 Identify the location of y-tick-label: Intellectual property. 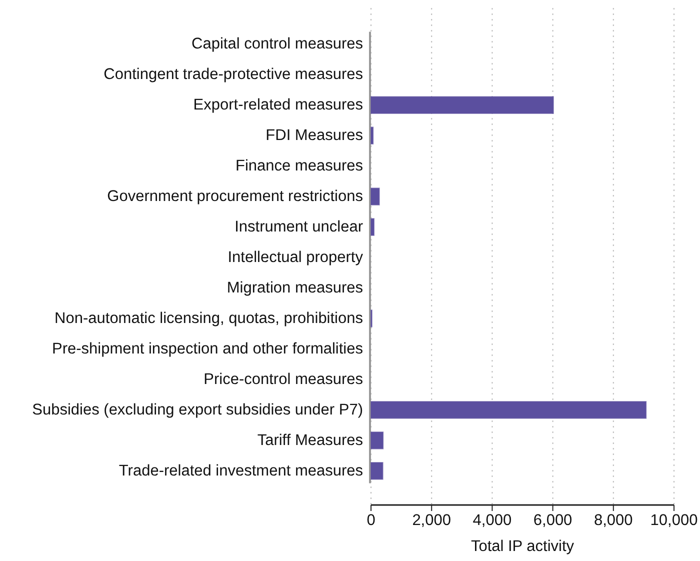
(296, 257).